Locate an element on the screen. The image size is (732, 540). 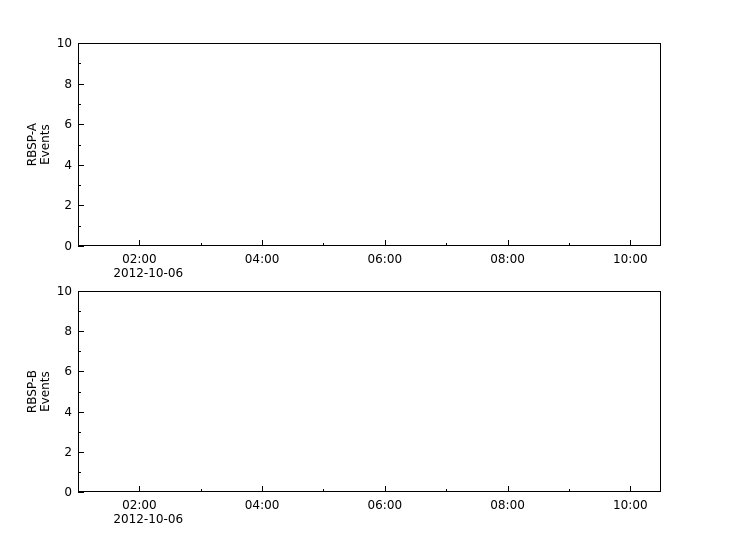
y-axis-label-rbsp-b: RBSP-B Events is located at coordinates (38, 392).